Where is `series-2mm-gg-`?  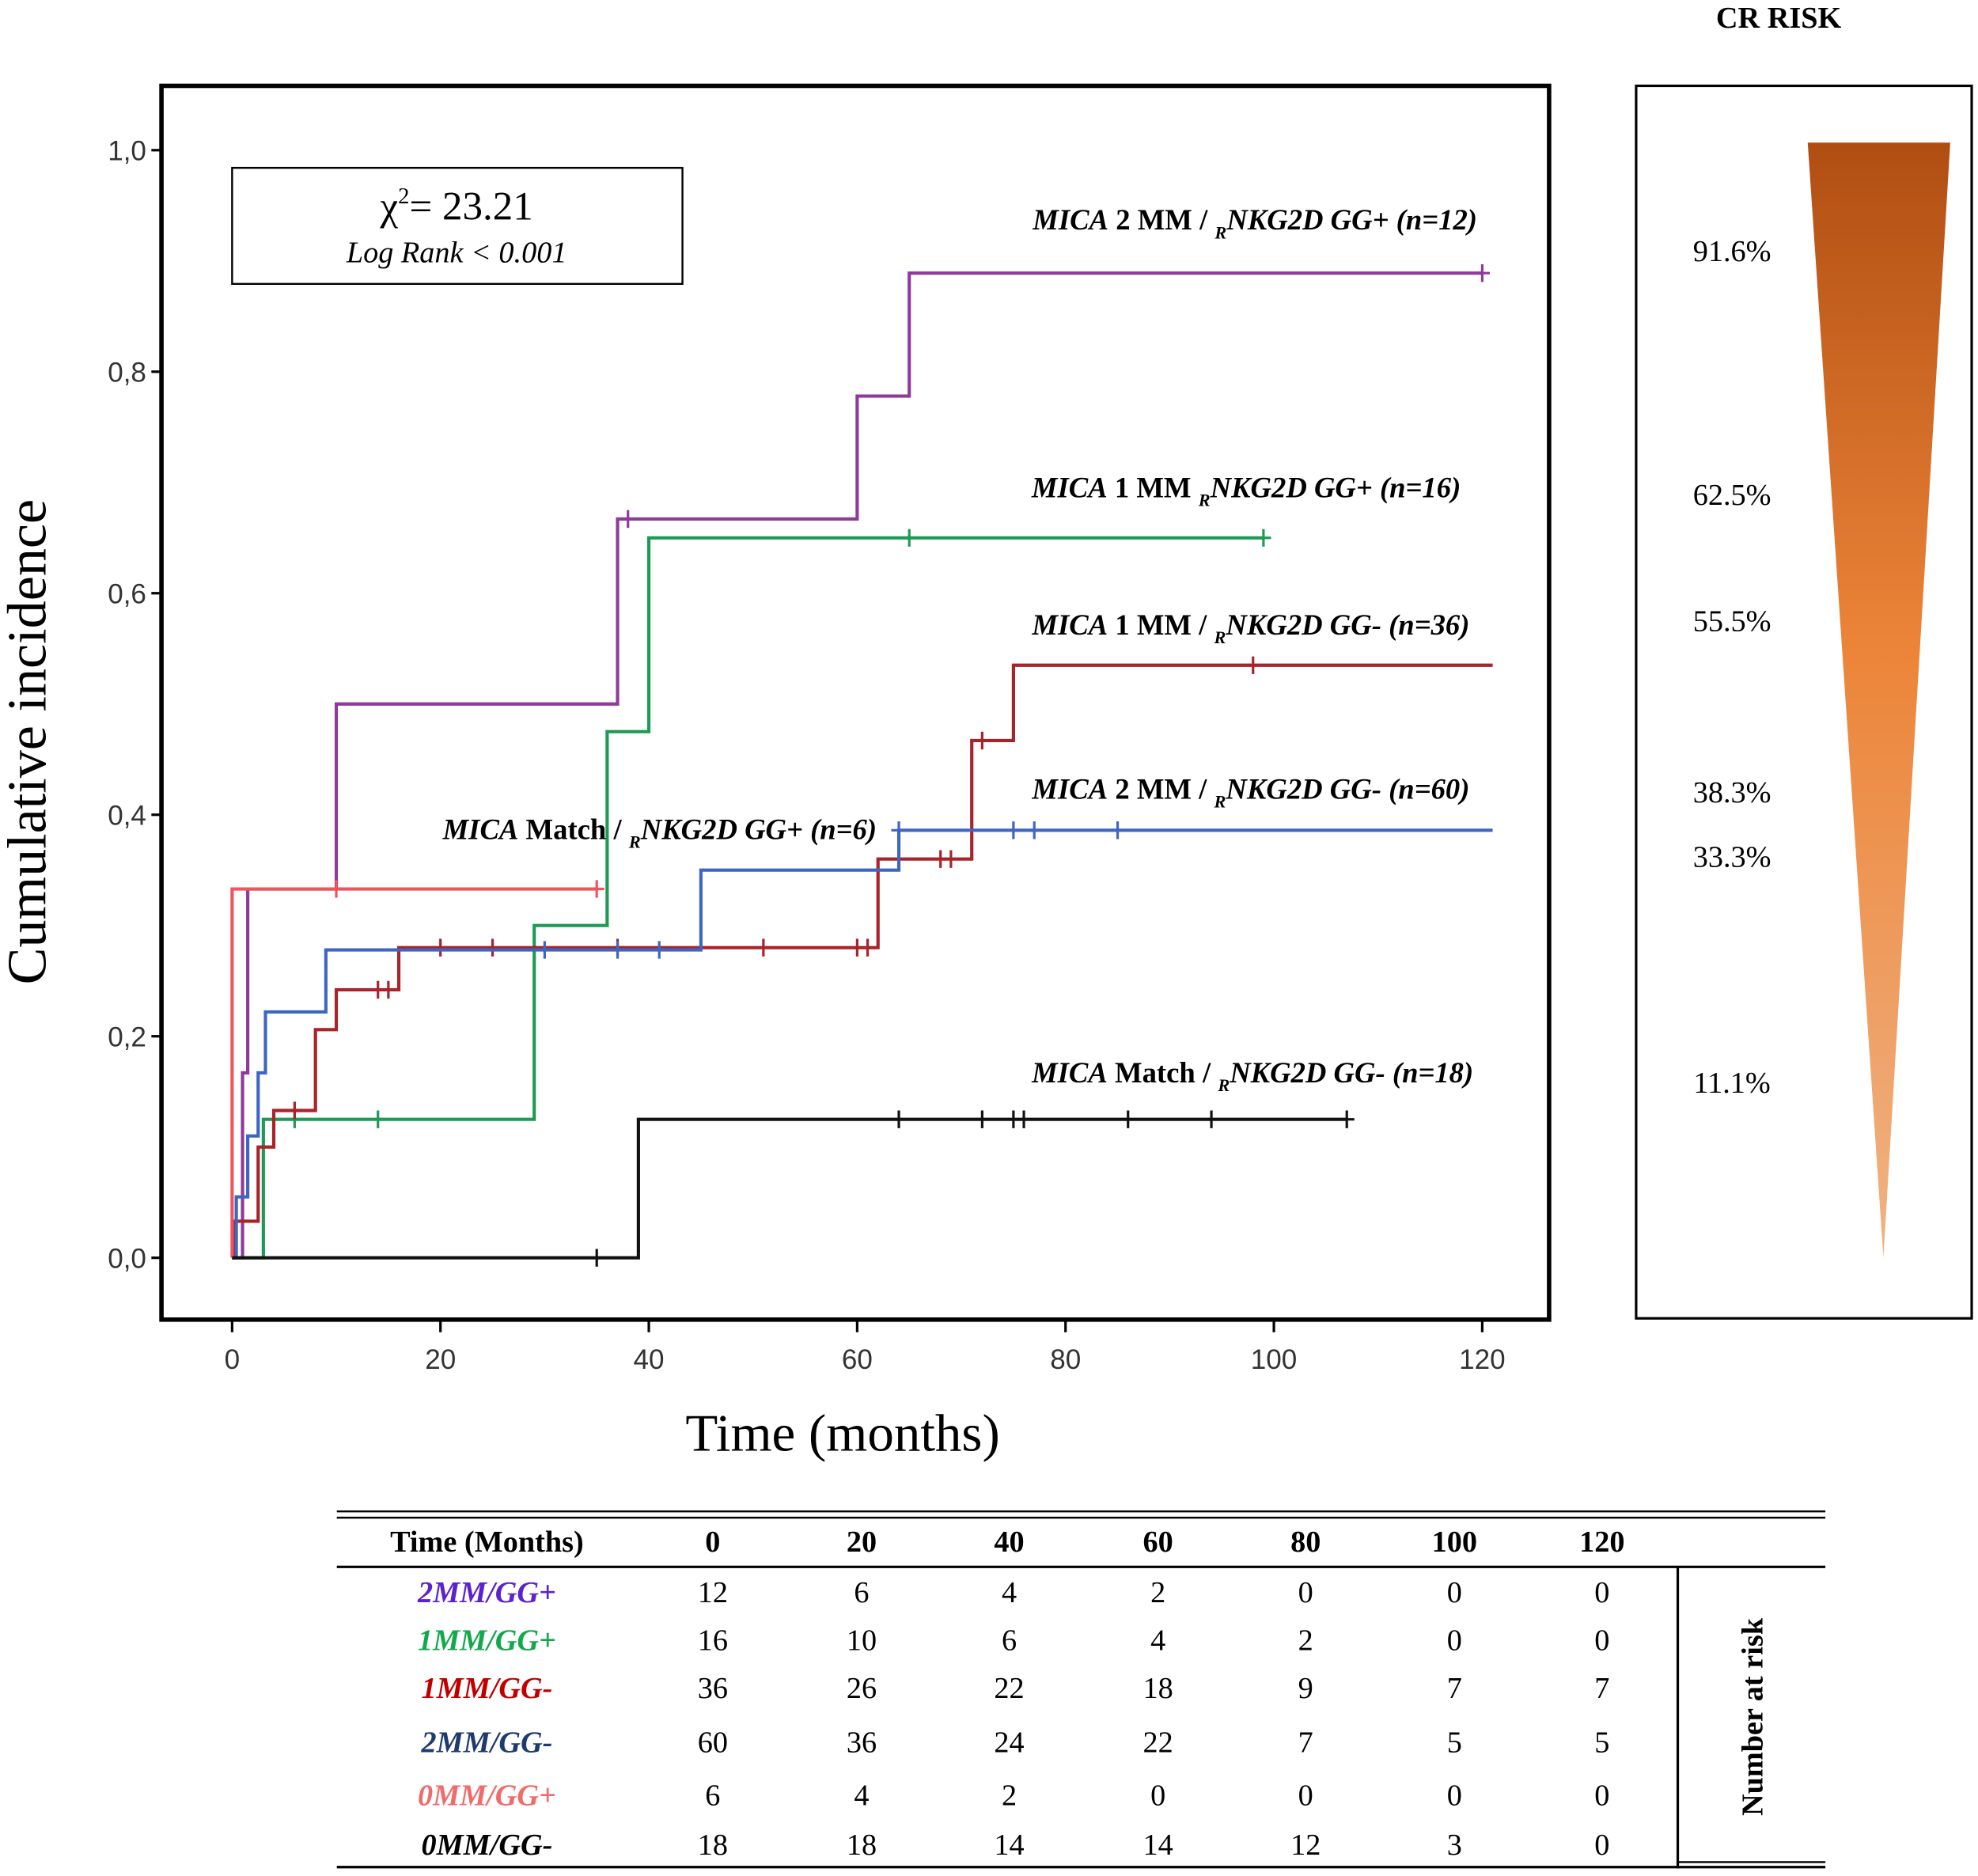
series-2mm-gg- is located at coordinates (862, 1040).